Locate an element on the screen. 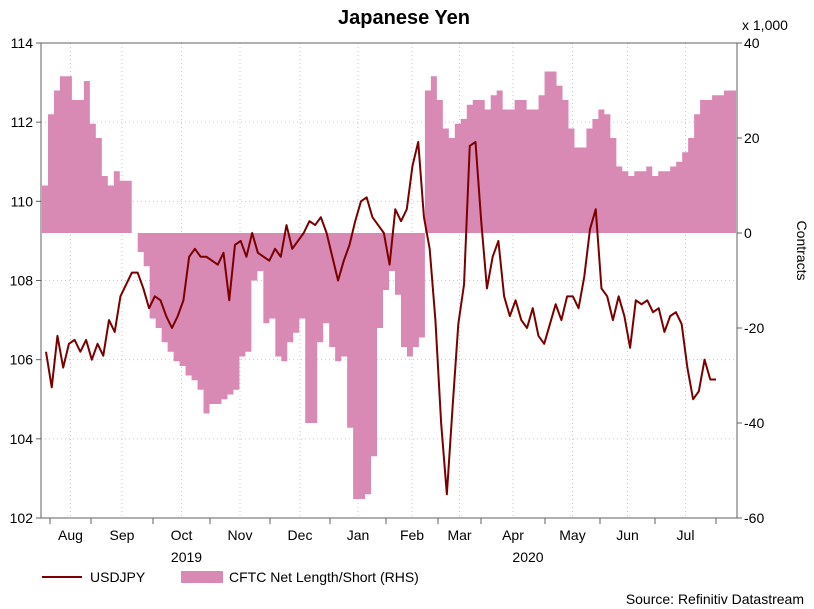  right-tick-label: -60 is located at coordinates (754, 518).